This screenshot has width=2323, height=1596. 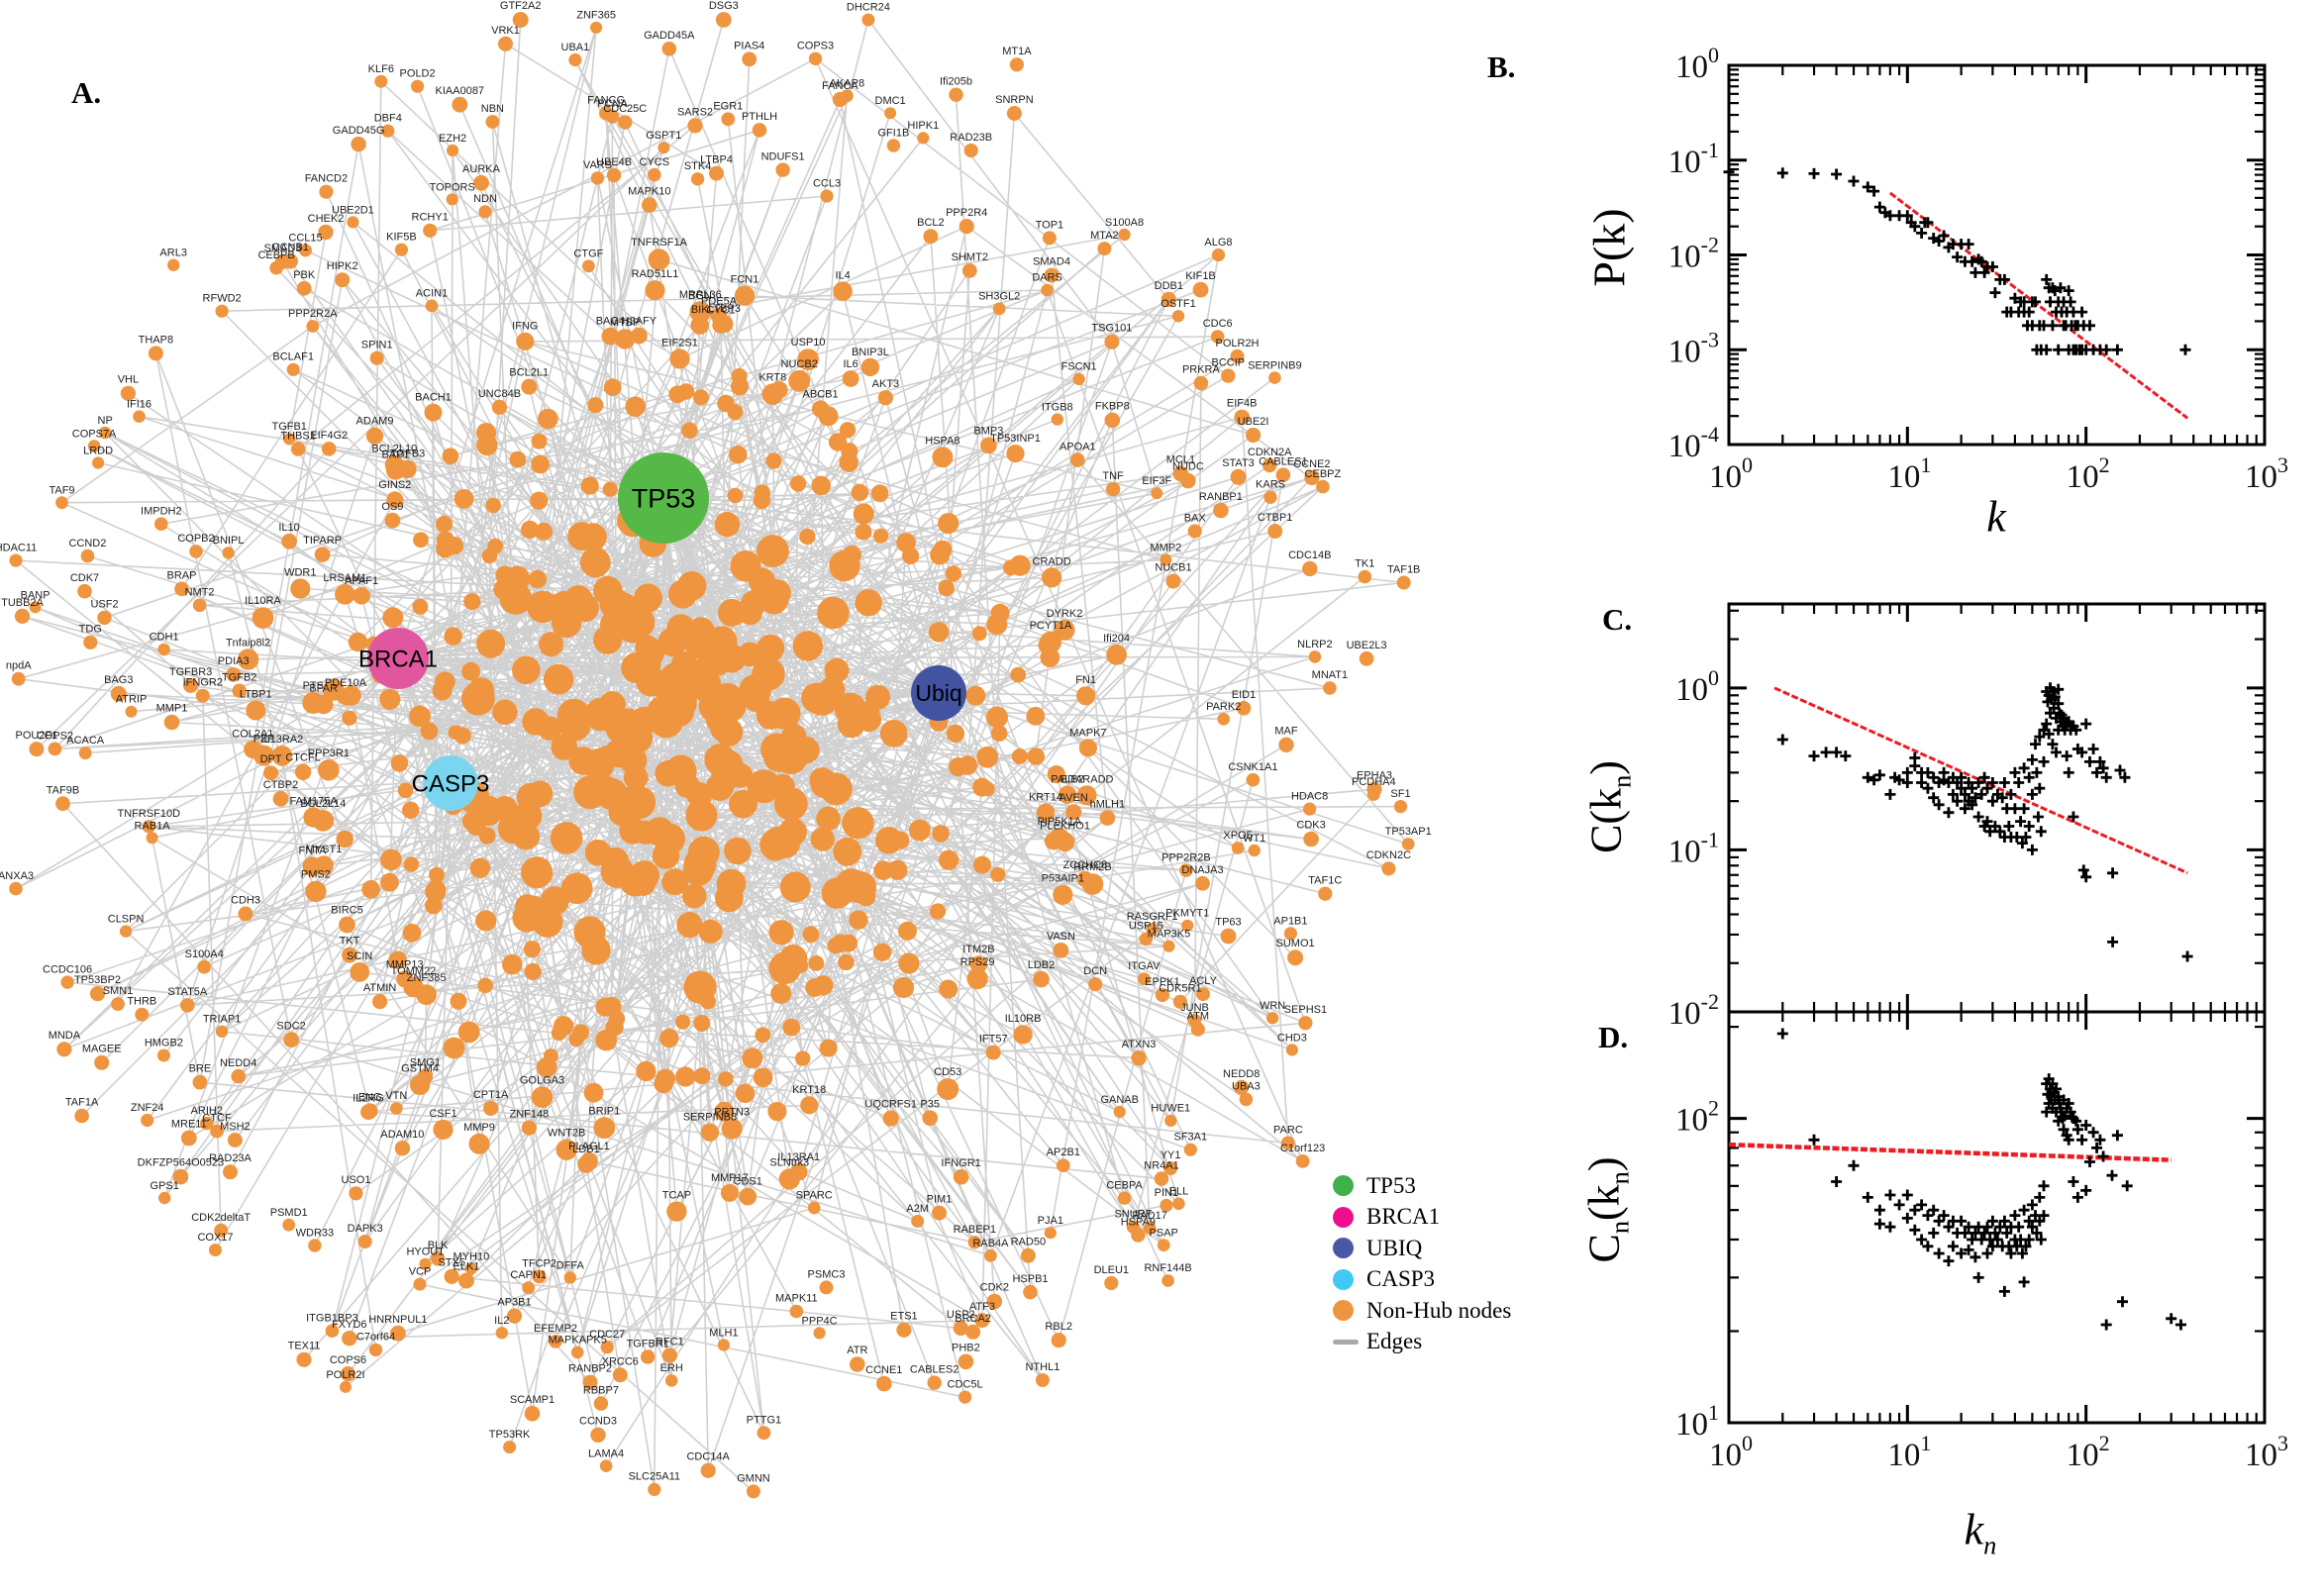 I want to click on network-node-label: NUCB1, so click(x=1173, y=568).